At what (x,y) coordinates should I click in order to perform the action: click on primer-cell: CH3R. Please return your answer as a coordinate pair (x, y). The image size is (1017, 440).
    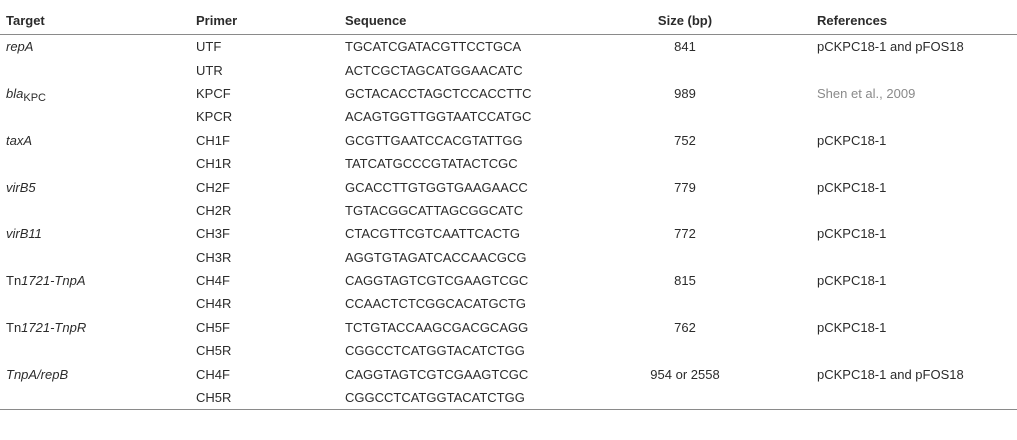
    Looking at the image, I should click on (214, 257).